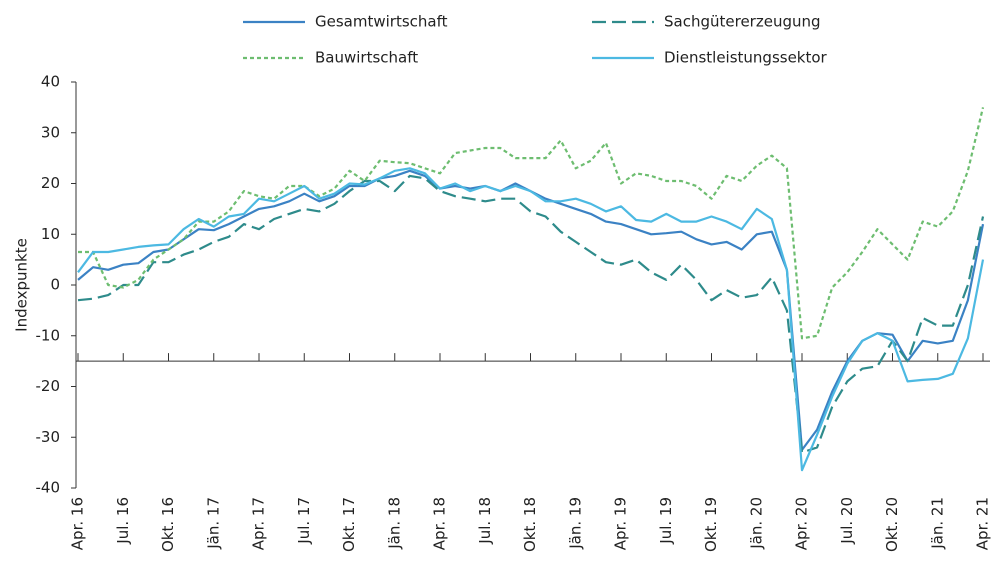  Describe the element at coordinates (304, 521) in the screenshot. I see `x-tick-label: Jul. 17` at that location.